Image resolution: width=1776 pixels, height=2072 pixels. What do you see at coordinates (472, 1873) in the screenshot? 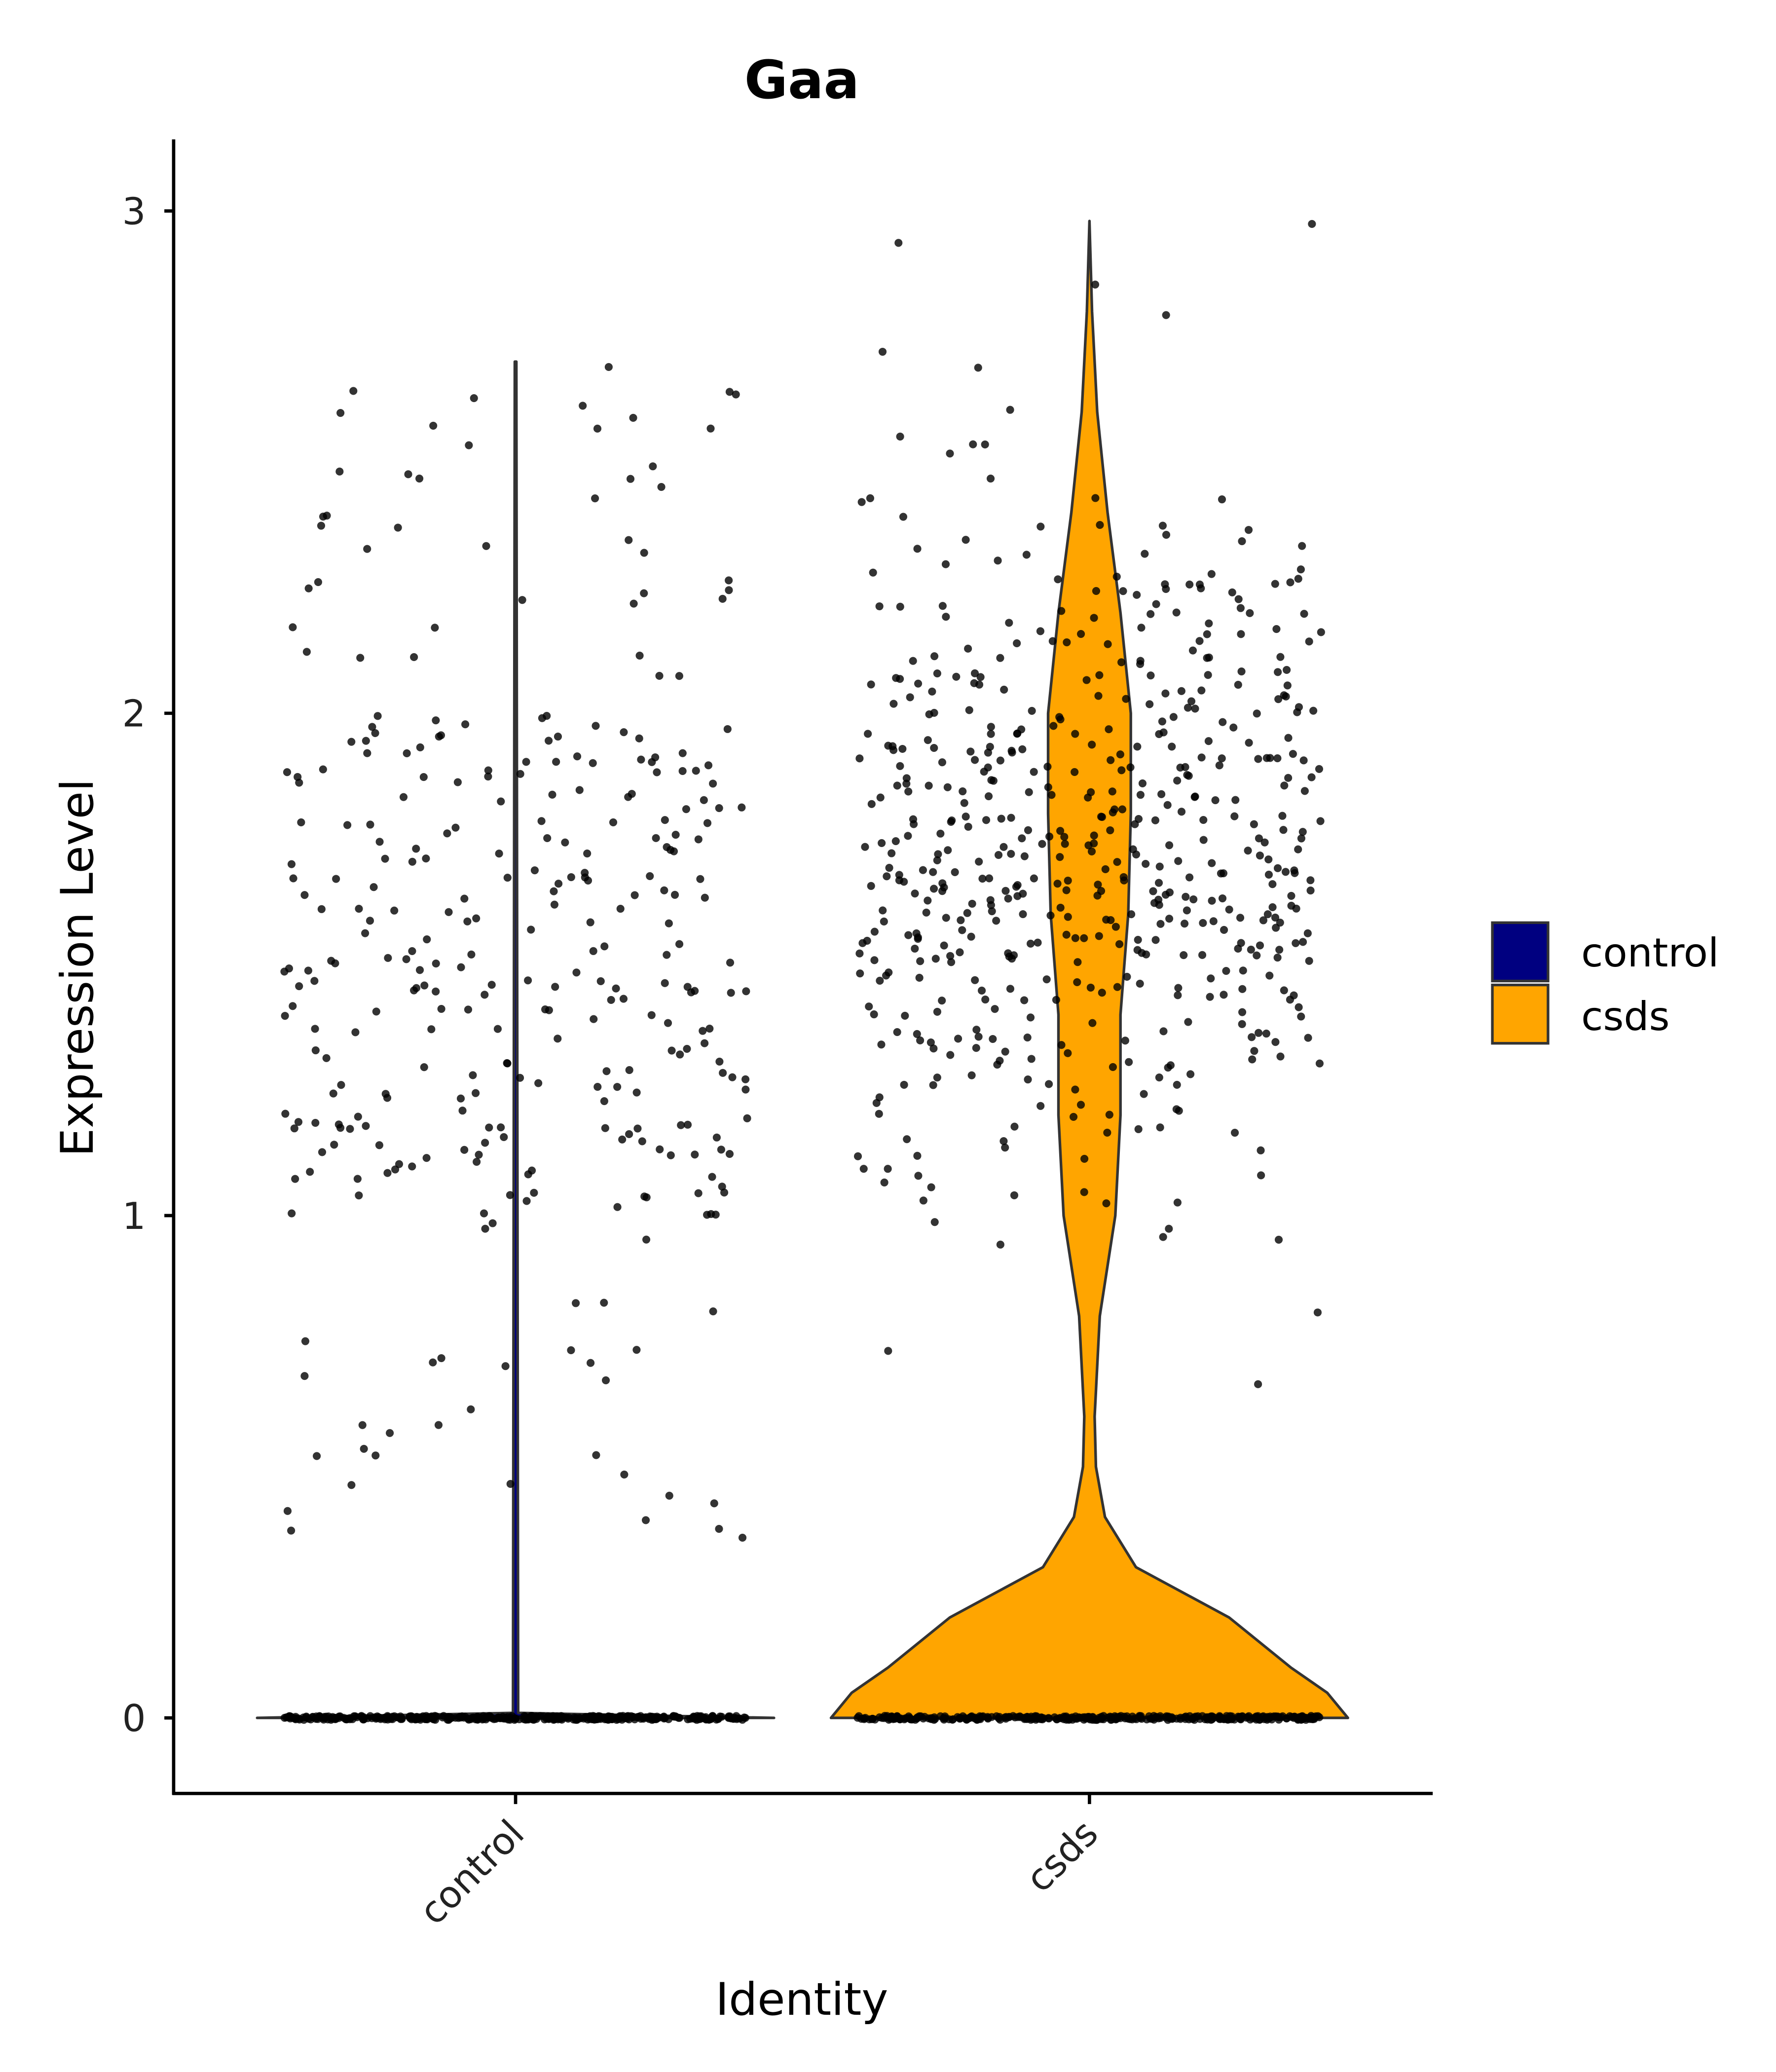
I see `x-tick-label-control: control` at bounding box center [472, 1873].